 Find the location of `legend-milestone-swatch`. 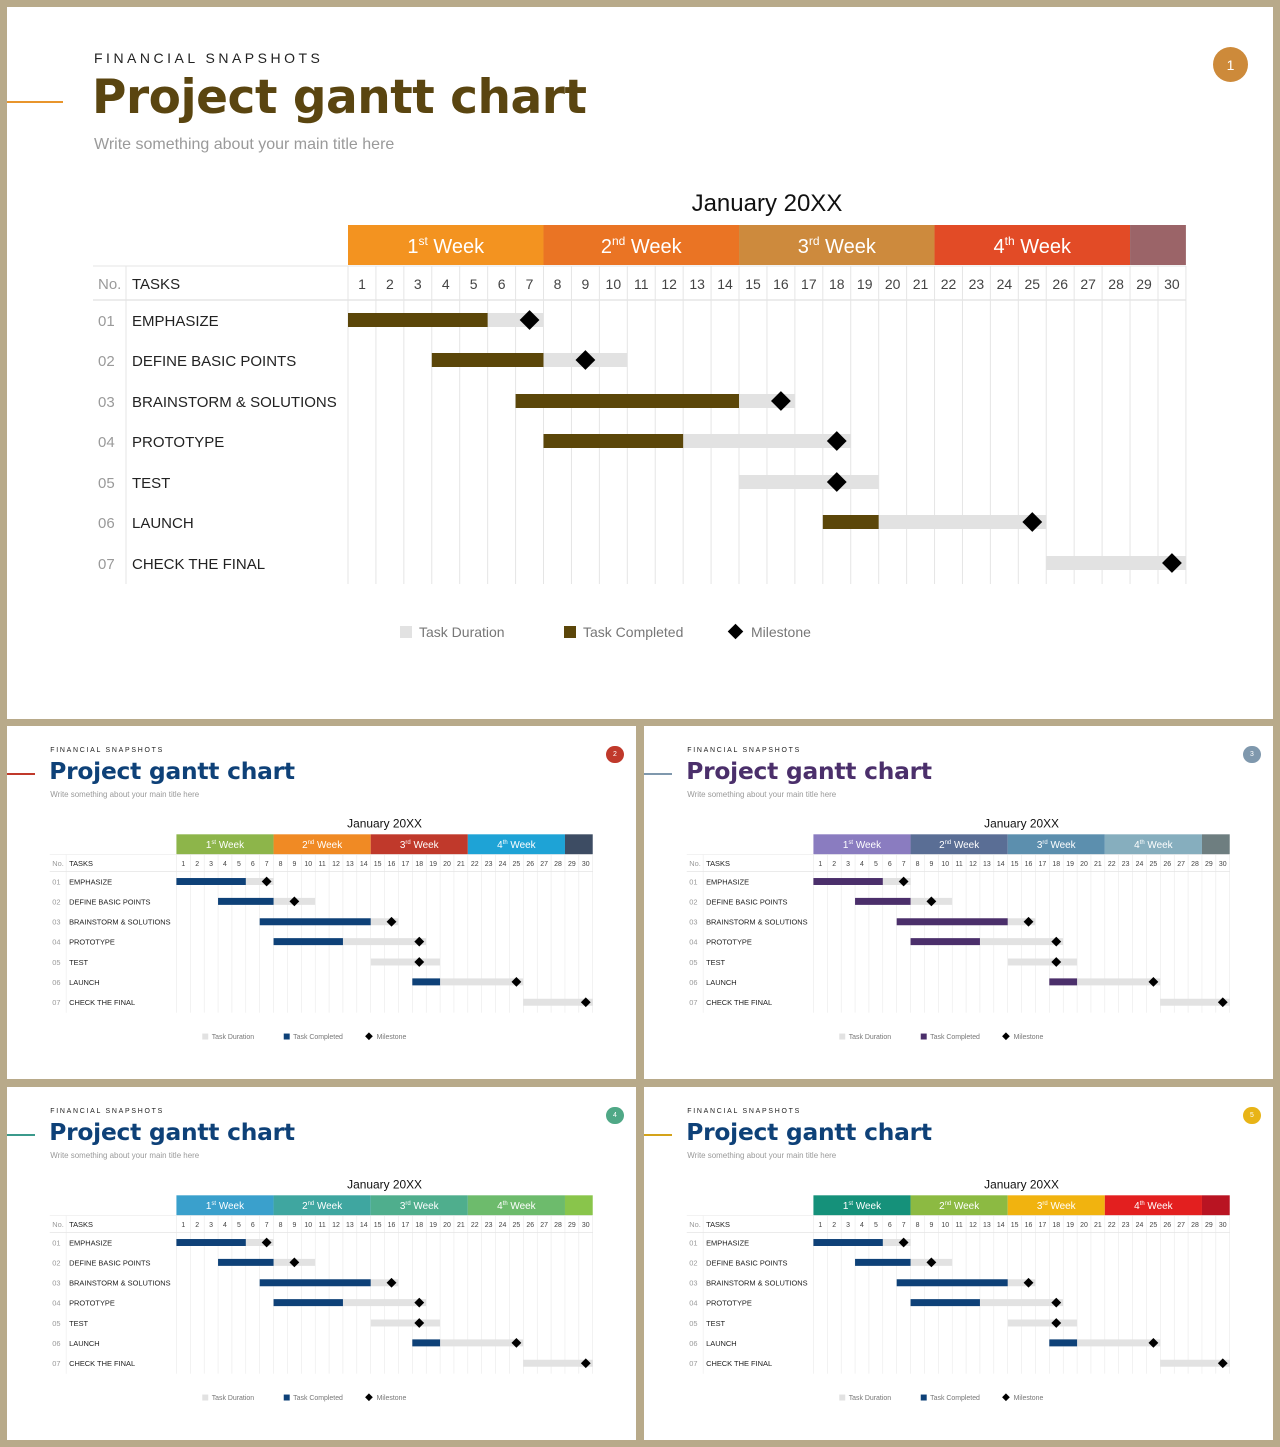

legend-milestone-swatch is located at coordinates (1006, 1397).